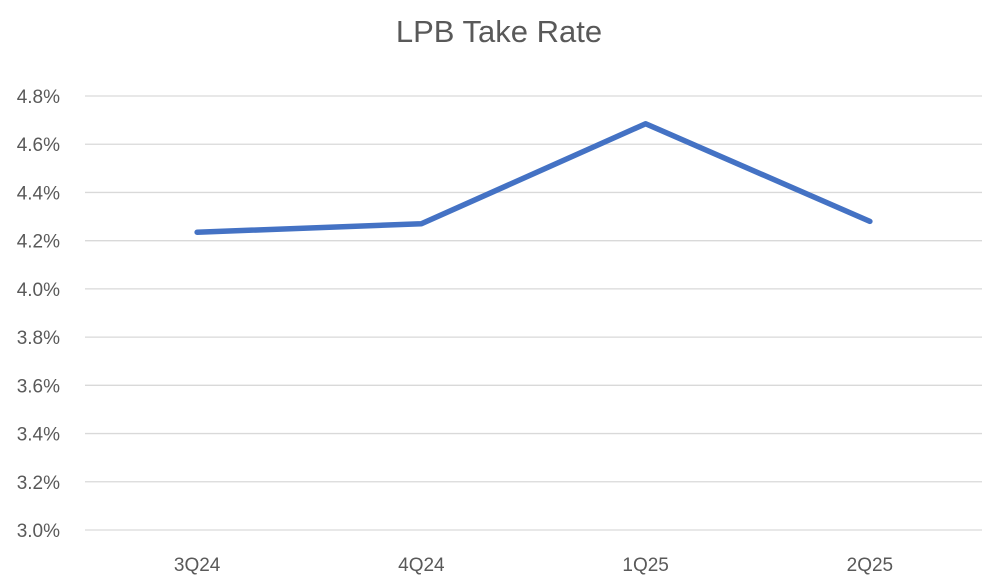  Describe the element at coordinates (38, 97) in the screenshot. I see `y-tick-label: 4.8%` at that location.